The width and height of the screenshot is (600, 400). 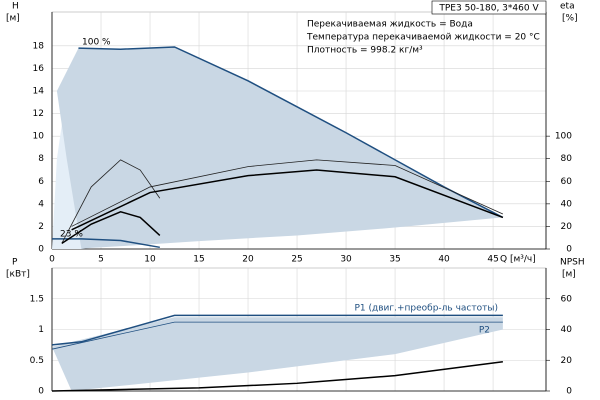 What do you see at coordinates (346, 260) in the screenshot?
I see `x-tick-label: 30` at bounding box center [346, 260].